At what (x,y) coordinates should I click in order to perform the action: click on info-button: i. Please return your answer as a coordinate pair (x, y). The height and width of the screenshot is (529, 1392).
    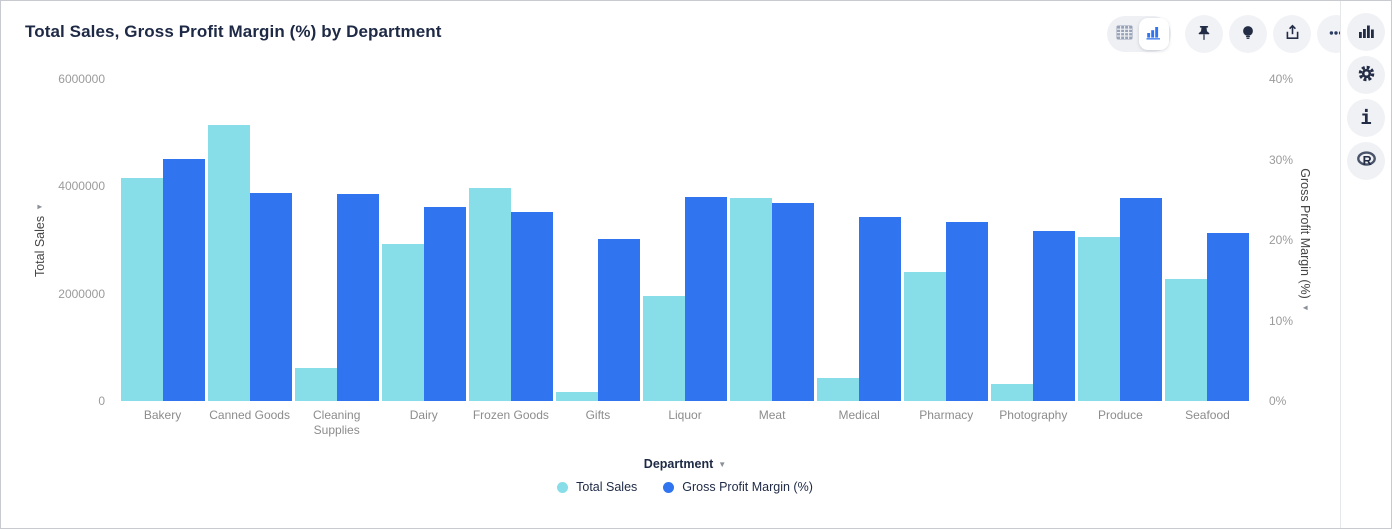
    Looking at the image, I should click on (1366, 118).